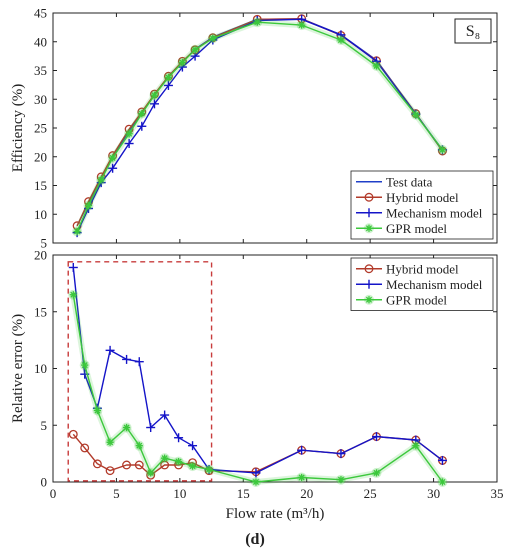 This screenshot has height=550, width=510. What do you see at coordinates (40, 70) in the screenshot?
I see `y-tick-label: 35` at bounding box center [40, 70].